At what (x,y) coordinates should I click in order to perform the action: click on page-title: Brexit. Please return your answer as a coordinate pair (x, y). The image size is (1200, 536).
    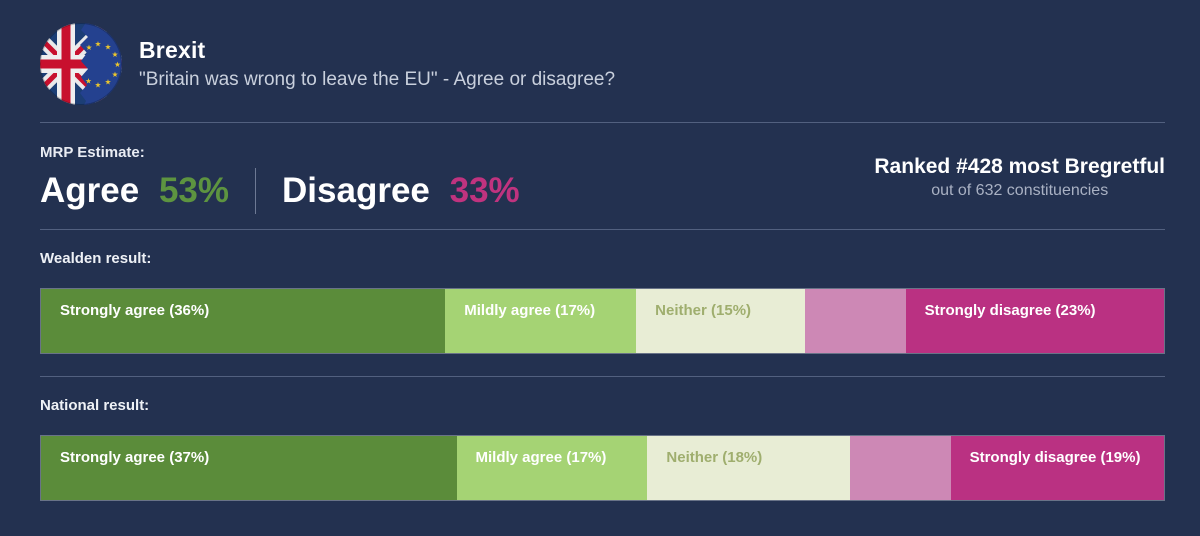
    Looking at the image, I should click on (172, 50).